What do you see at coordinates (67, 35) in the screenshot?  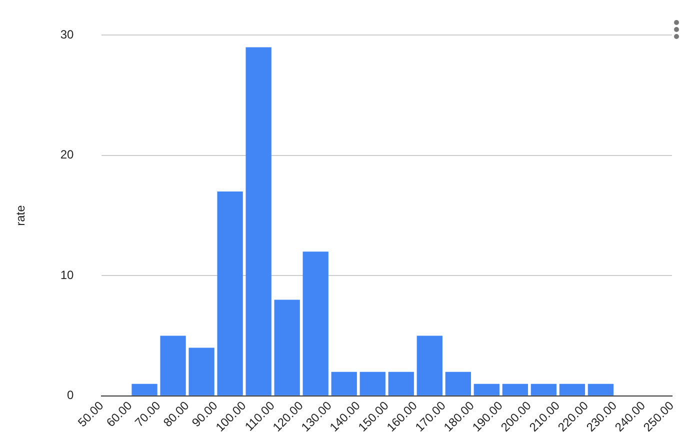 I see `y-tick-label: 30` at bounding box center [67, 35].